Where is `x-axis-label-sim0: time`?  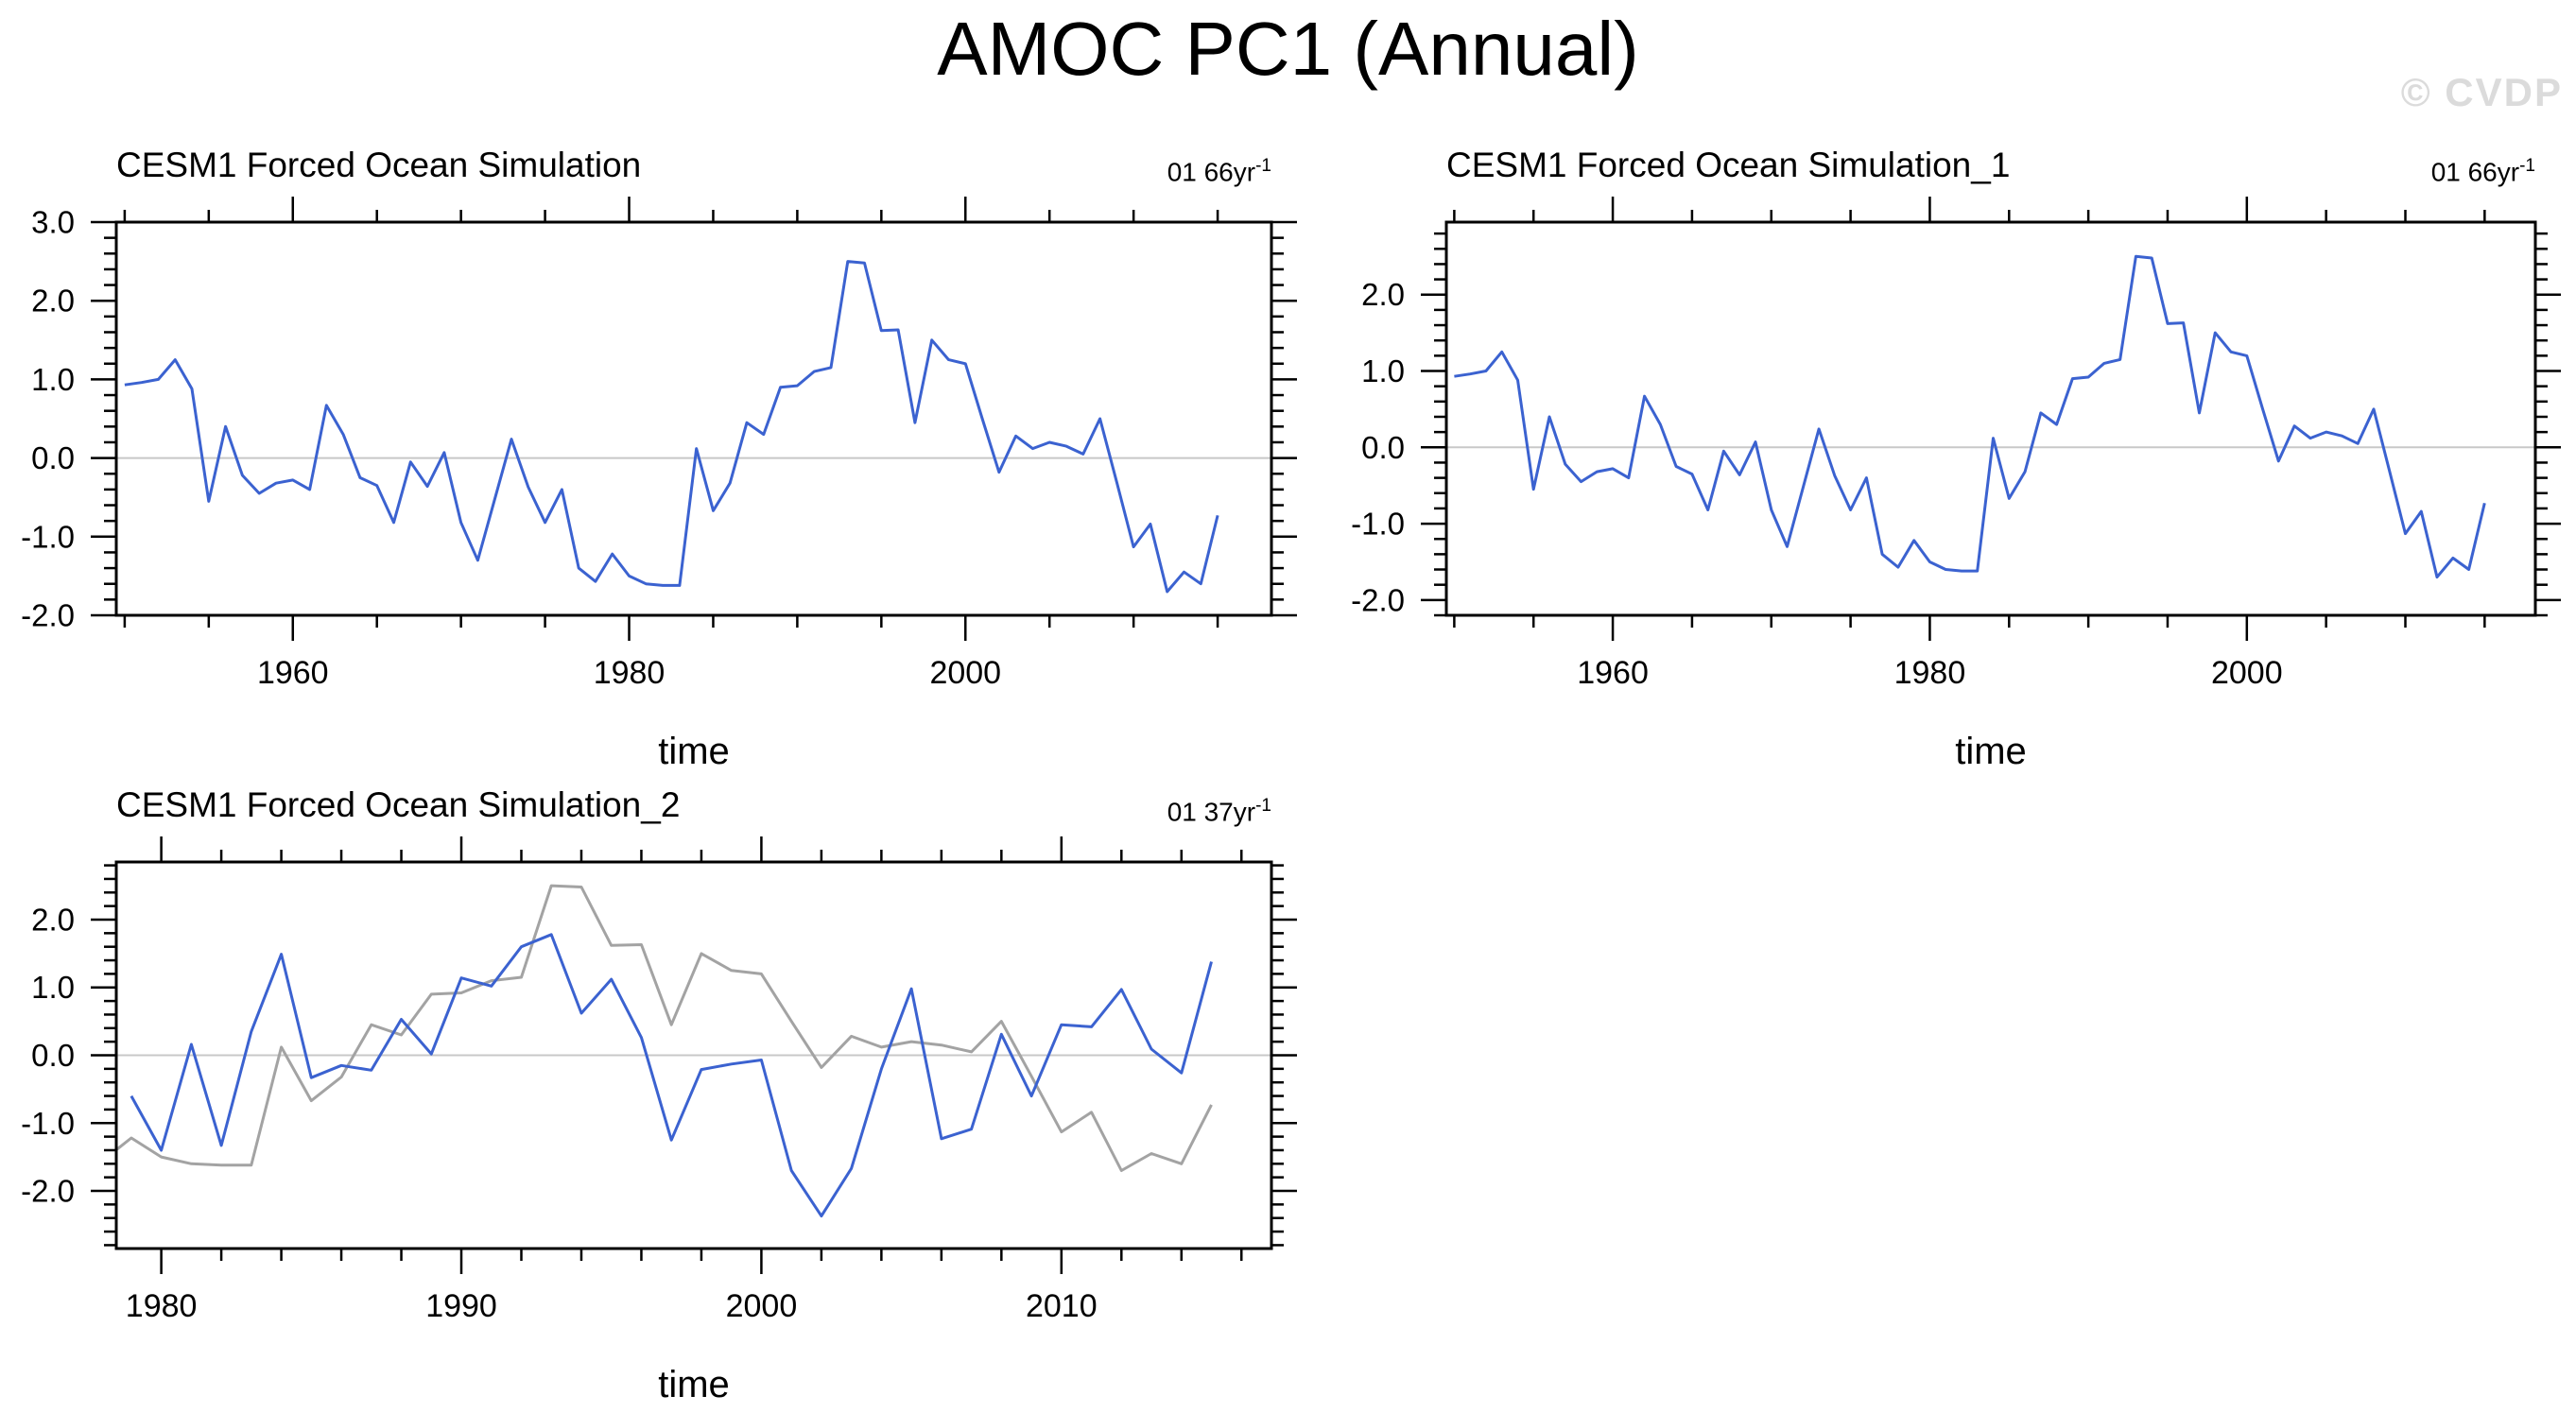 x-axis-label-sim0: time is located at coordinates (694, 751).